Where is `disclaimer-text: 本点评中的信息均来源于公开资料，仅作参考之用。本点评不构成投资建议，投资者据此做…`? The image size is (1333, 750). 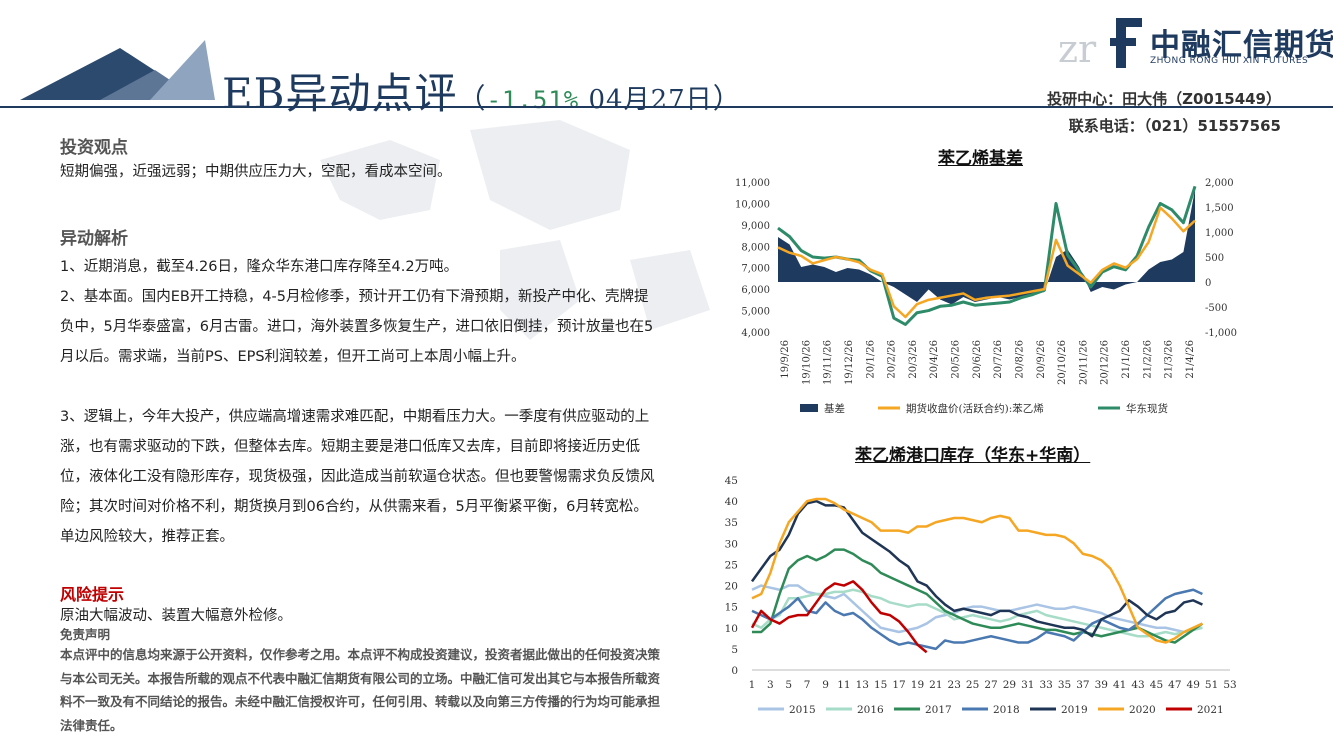
disclaimer-text: 本点评中的信息均来源于公开资料，仅作参考之用。本点评不构成投资建议，投资者据此做… is located at coordinates (360, 690).